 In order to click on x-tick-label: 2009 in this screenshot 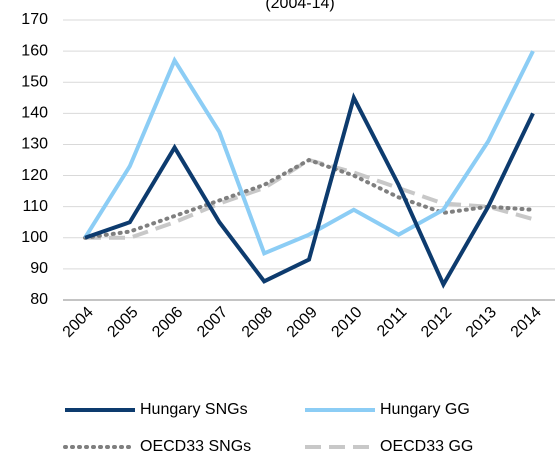, I will do `click(302, 322)`.